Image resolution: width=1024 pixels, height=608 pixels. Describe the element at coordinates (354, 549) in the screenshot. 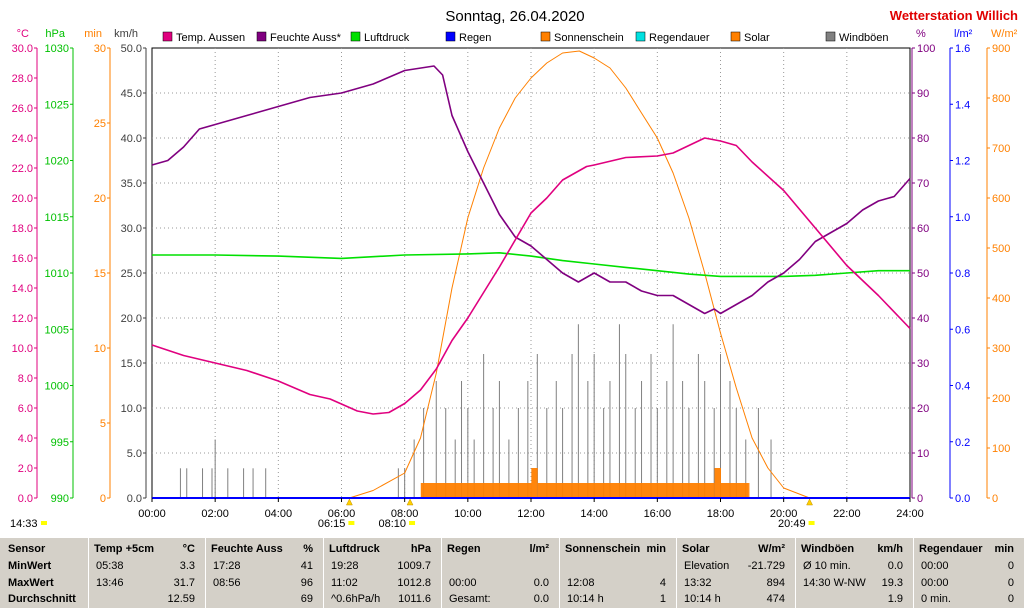

I see `summary-column-title: Luftdruck` at that location.